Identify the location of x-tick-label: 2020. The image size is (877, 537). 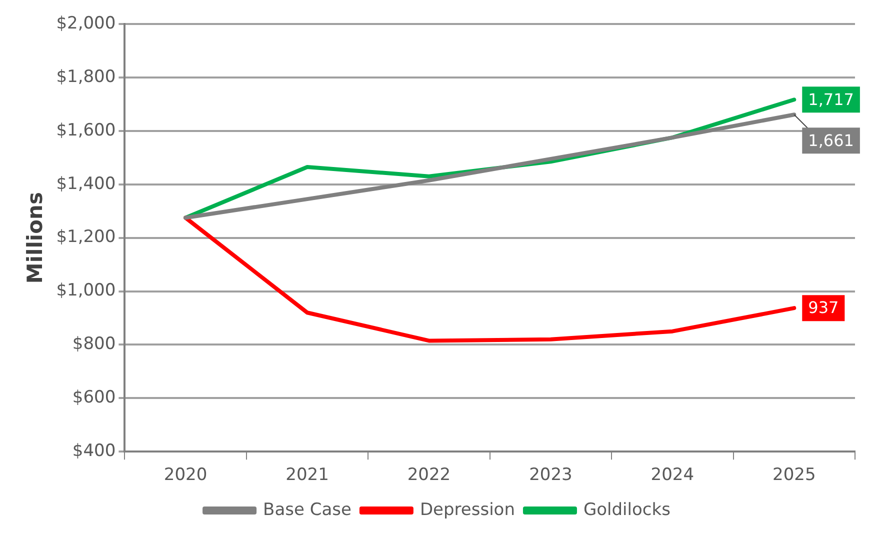
(186, 475).